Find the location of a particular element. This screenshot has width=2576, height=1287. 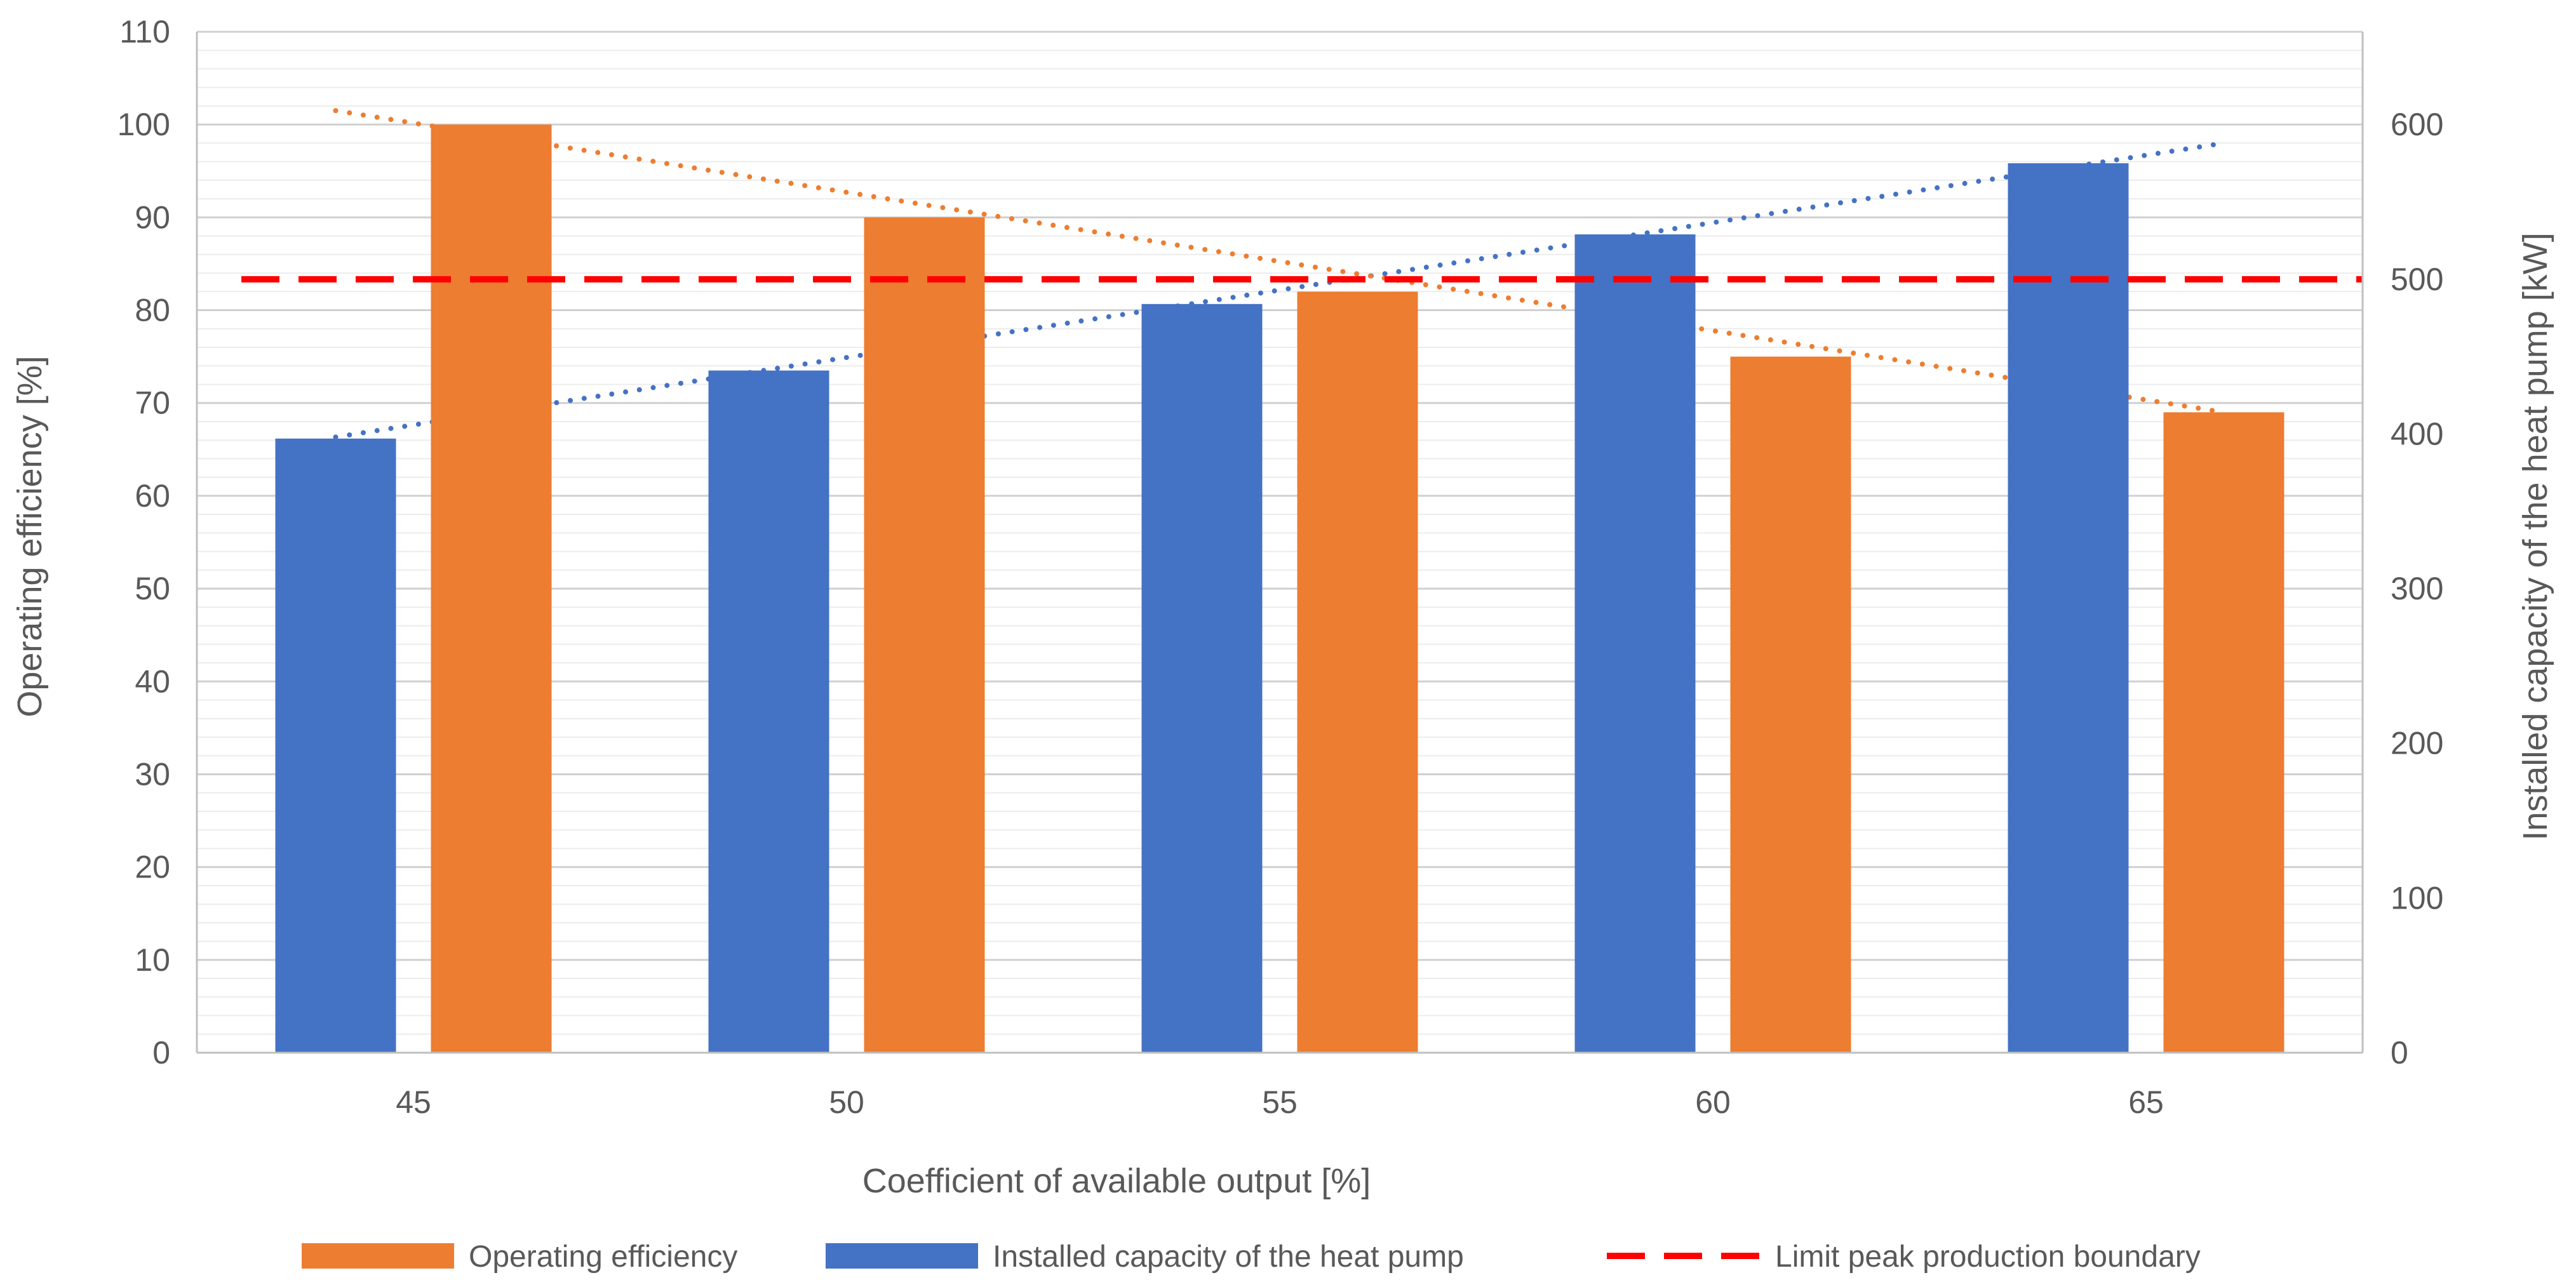

legend-swatch-installed-capacity is located at coordinates (902, 1256).